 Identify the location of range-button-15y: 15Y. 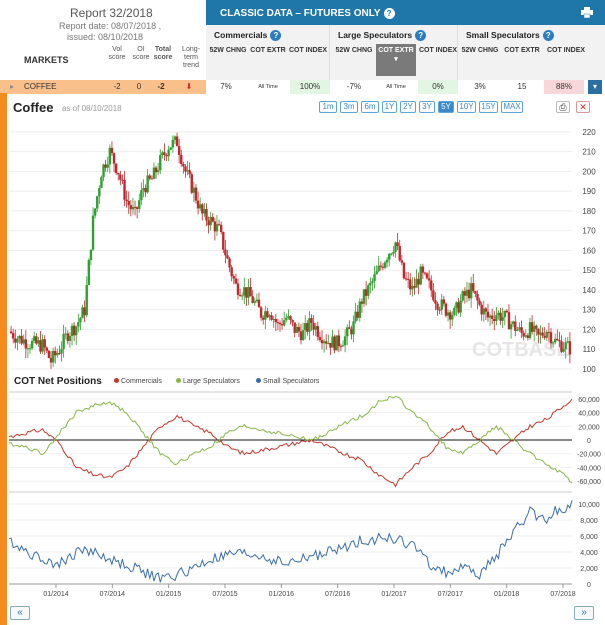
(488, 107).